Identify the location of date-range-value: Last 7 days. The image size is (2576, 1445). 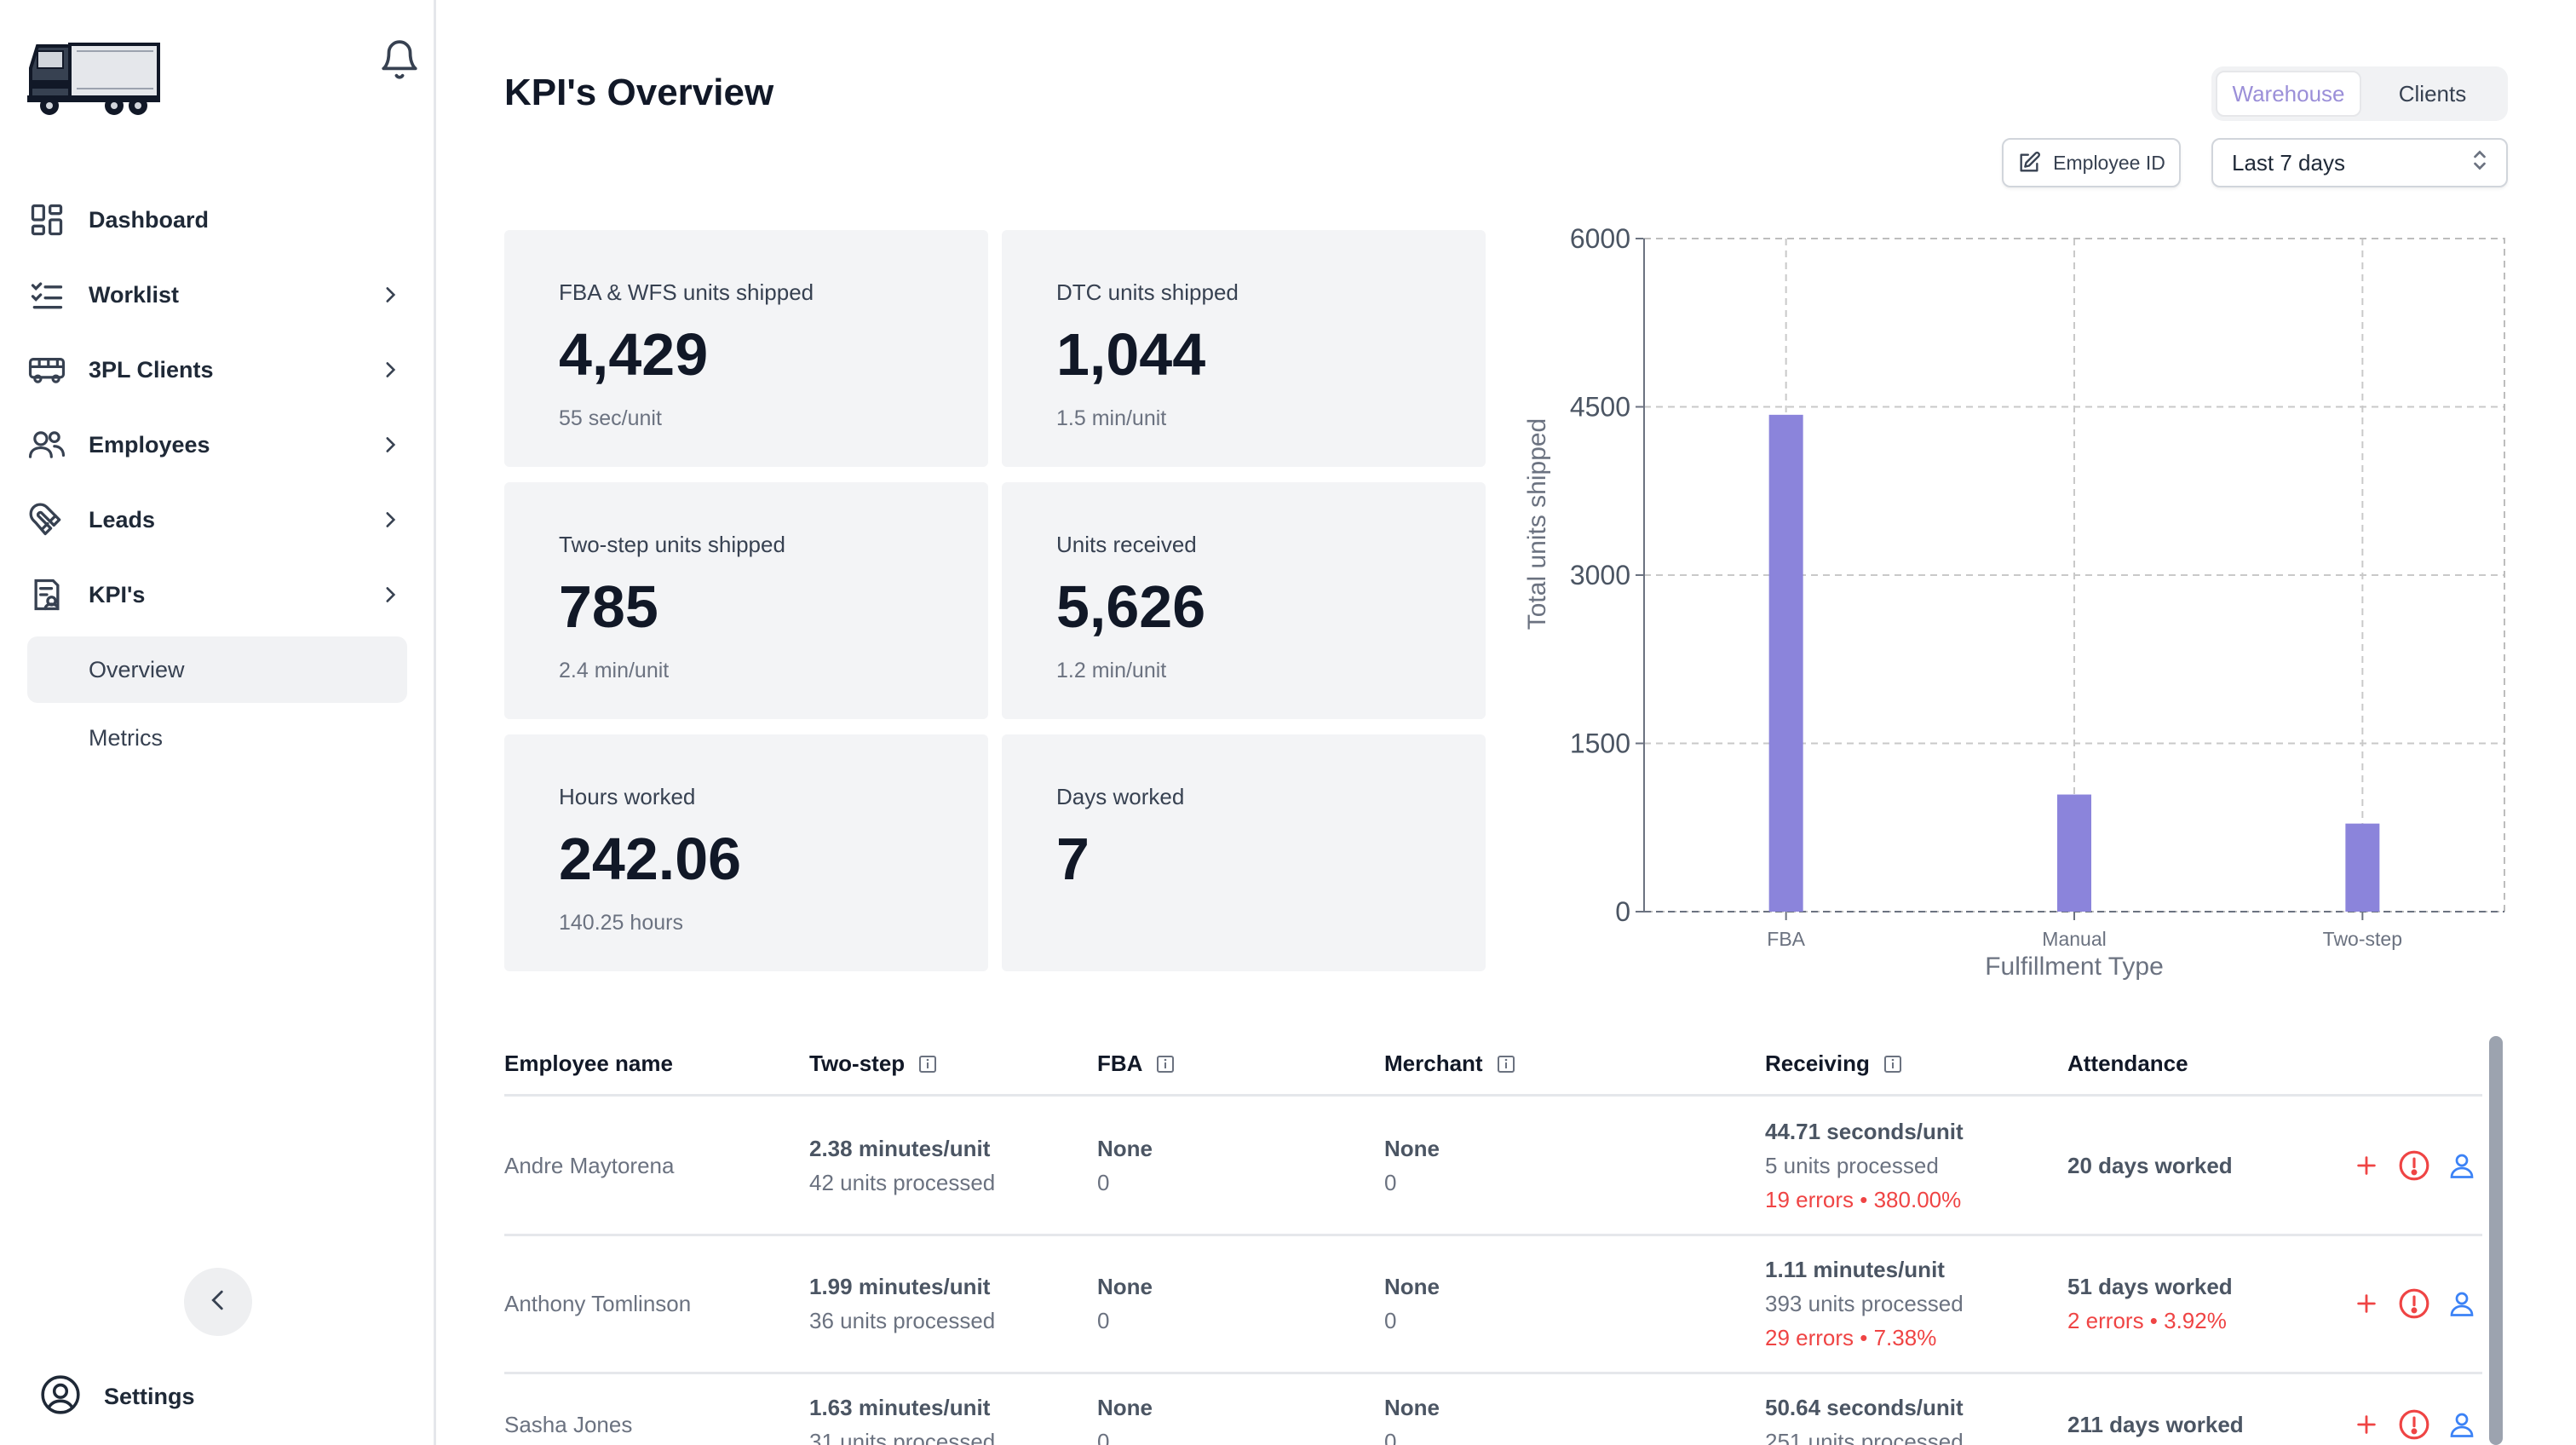
(2289, 162).